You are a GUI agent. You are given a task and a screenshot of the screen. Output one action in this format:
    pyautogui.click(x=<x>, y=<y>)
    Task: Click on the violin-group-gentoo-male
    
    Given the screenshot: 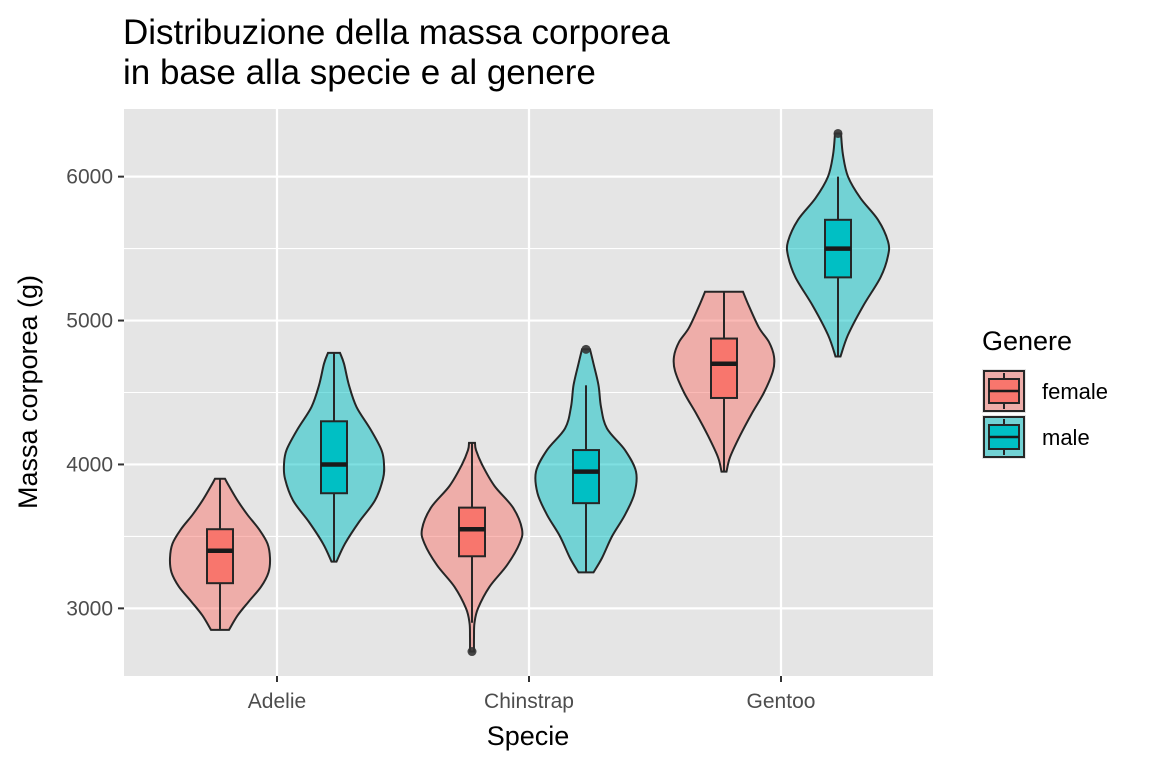 What is the action you would take?
    pyautogui.click(x=838, y=243)
    